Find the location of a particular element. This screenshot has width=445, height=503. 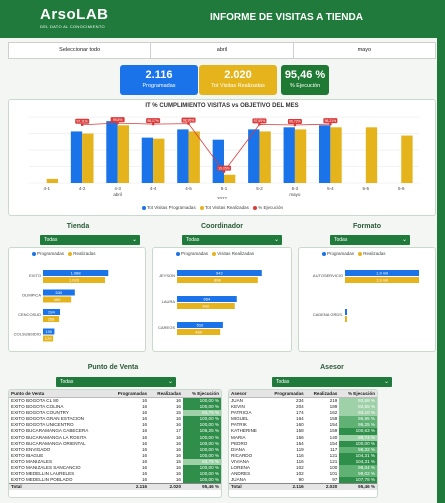

pv-col-real: Realizadas is located at coordinates (166, 394).